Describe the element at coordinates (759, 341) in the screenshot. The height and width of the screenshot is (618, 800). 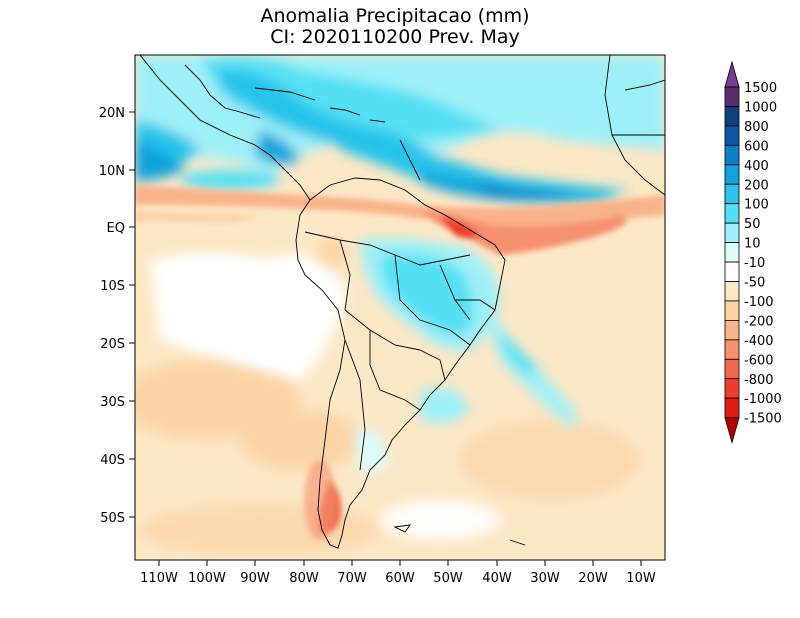
I see `colorbar-label: -400` at that location.